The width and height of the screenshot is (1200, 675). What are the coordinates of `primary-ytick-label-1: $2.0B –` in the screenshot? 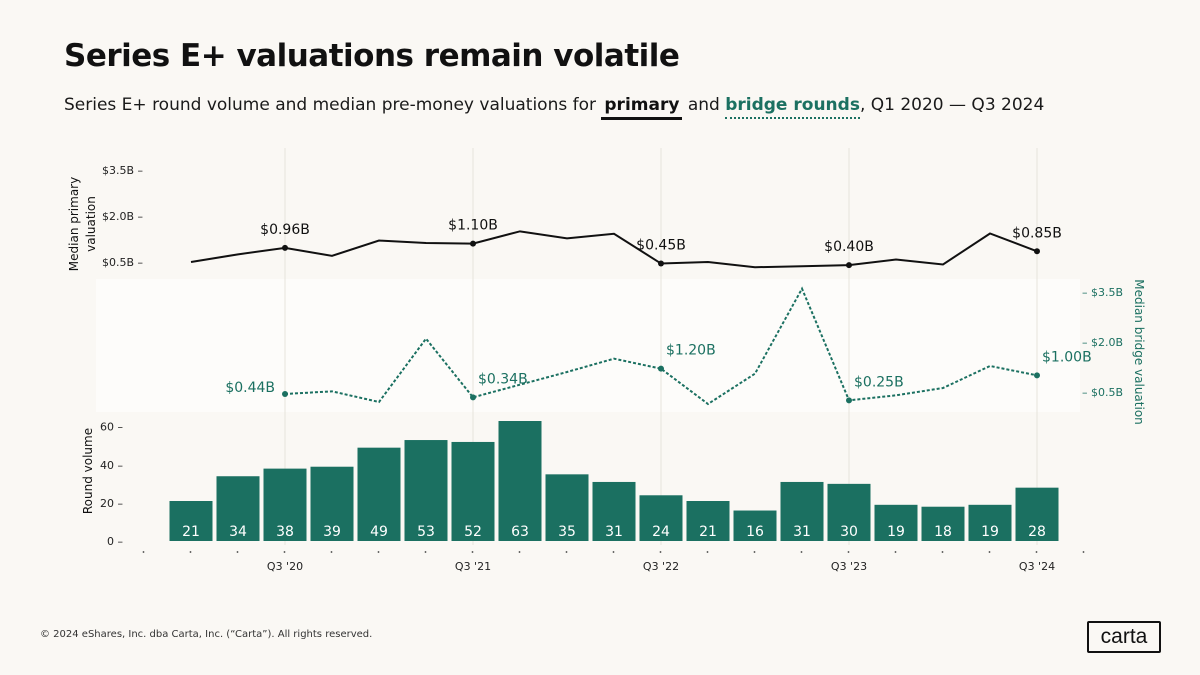 It's located at (122, 216).